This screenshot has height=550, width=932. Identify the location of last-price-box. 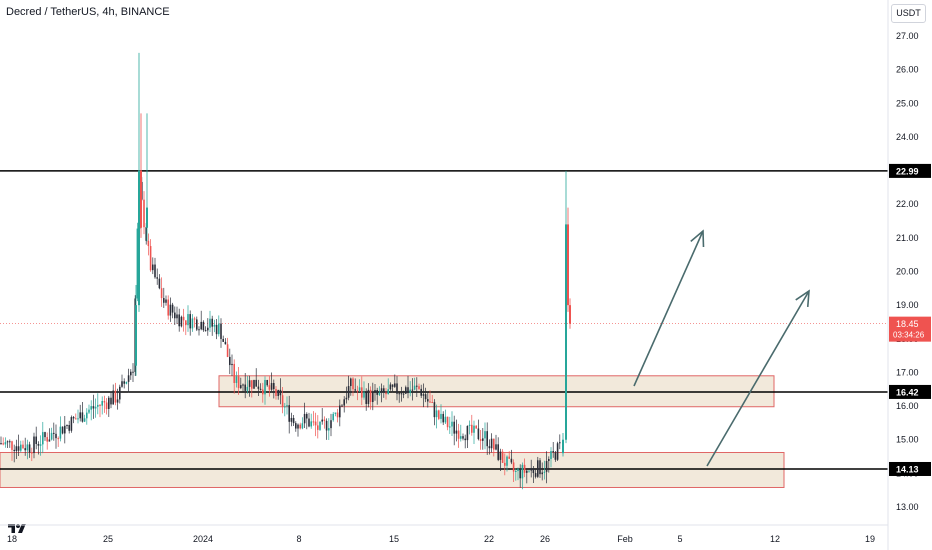
(910, 329).